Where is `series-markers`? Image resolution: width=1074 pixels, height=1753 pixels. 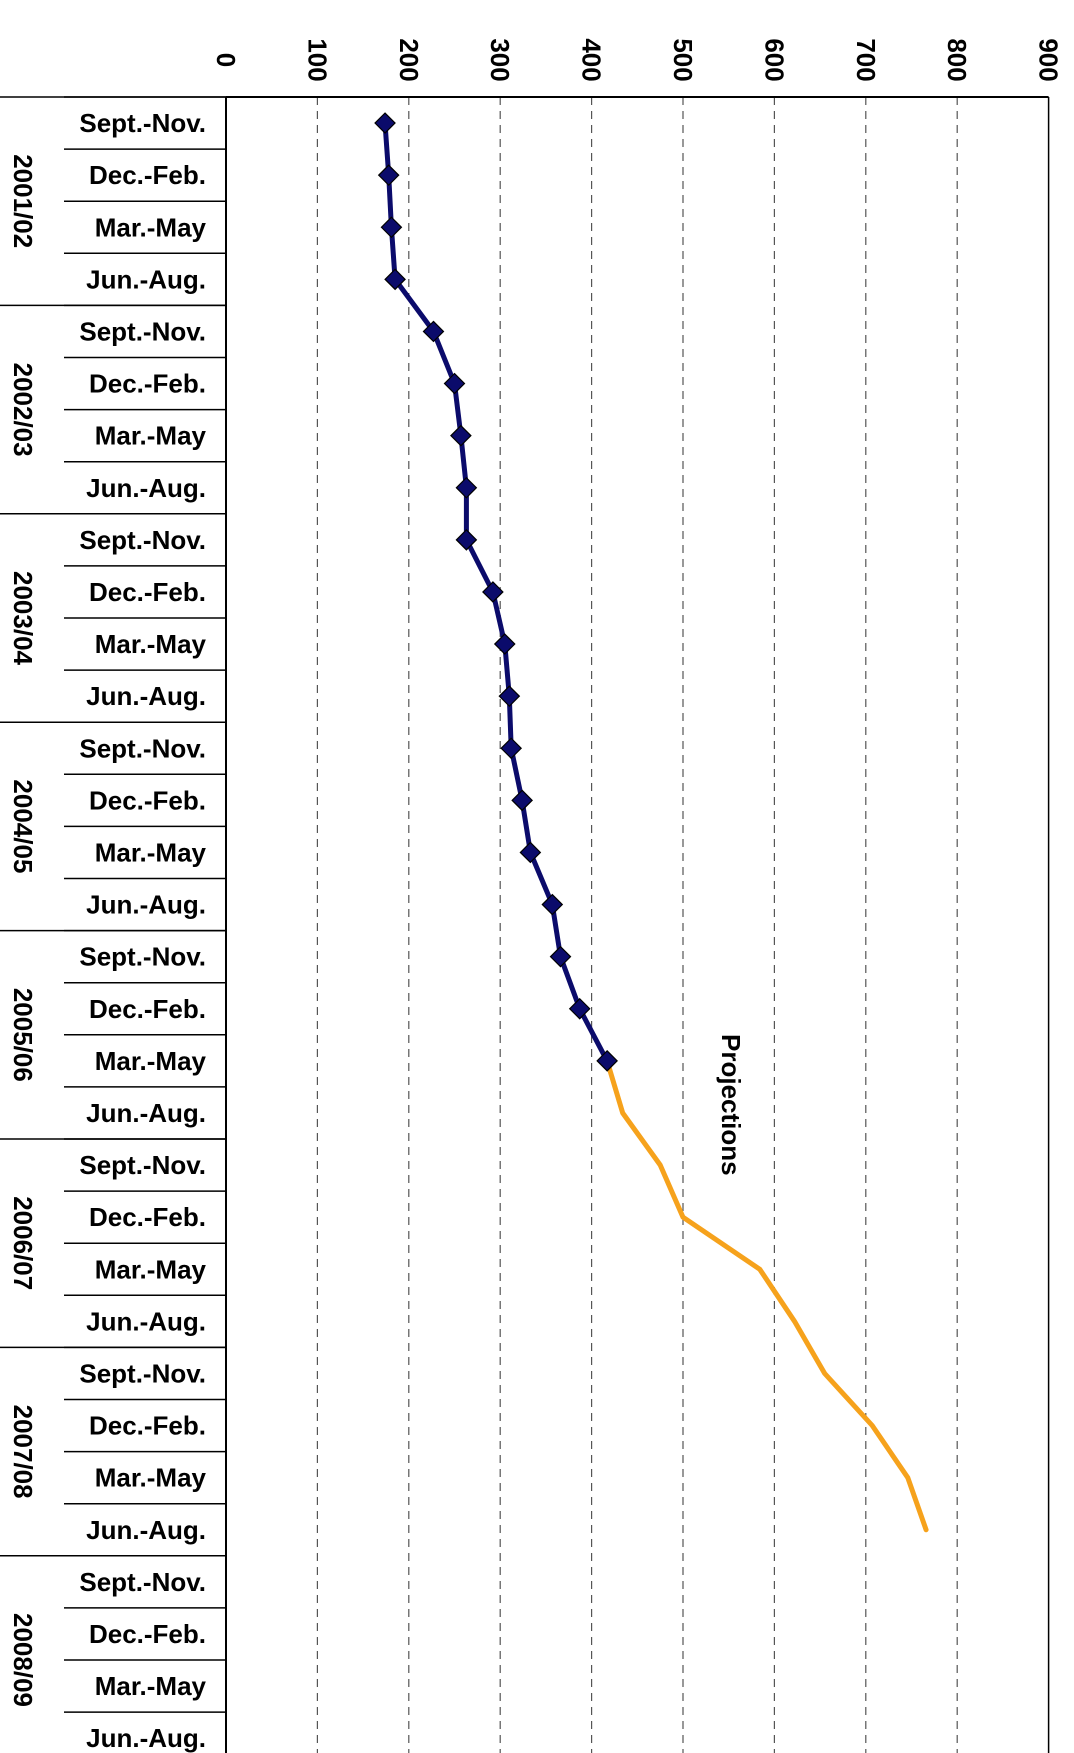 series-markers is located at coordinates (496, 592).